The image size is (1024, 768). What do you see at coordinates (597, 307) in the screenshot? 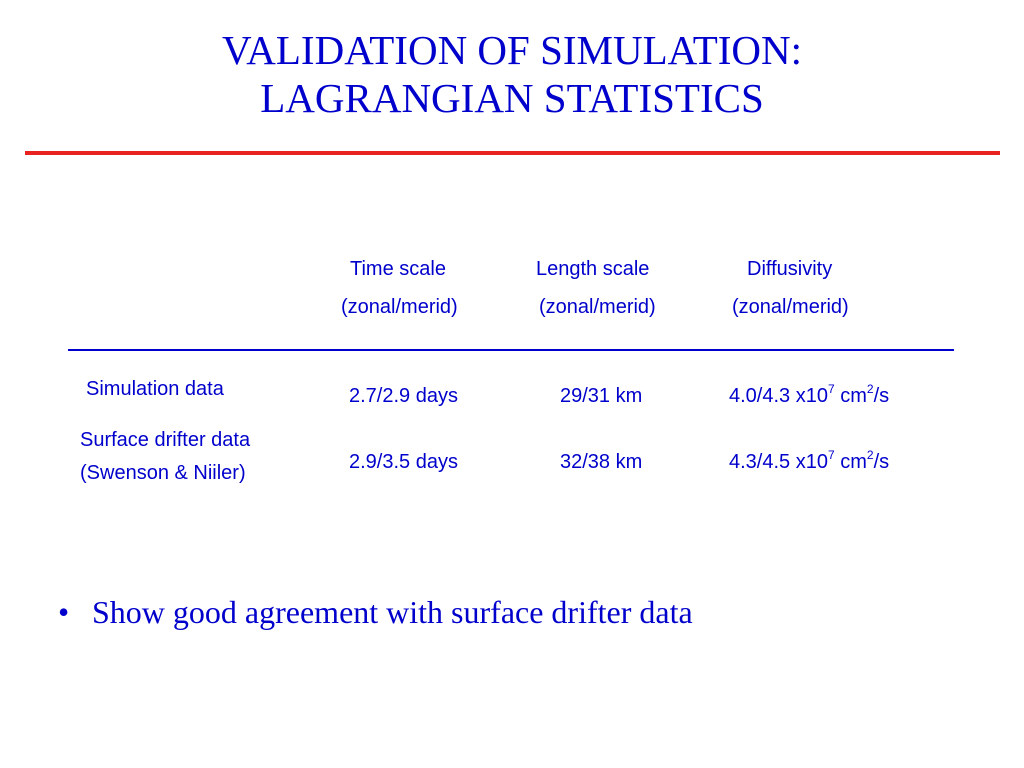
I see `header-length-scale-sub: (zonal/merid)` at bounding box center [597, 307].